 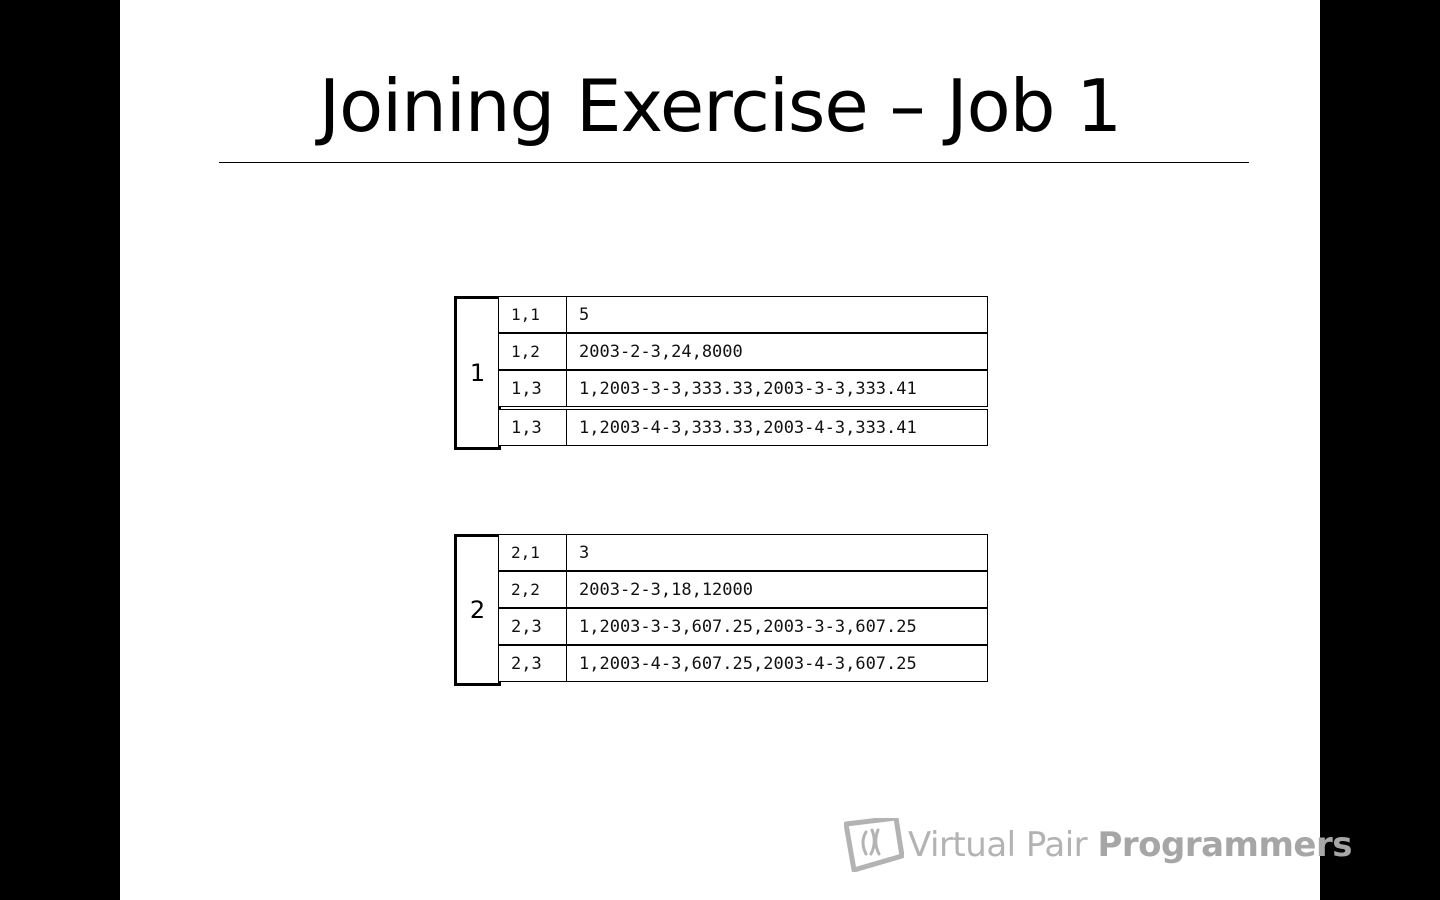 What do you see at coordinates (748, 626) in the screenshot?
I see `row-value: 1,2003-3-3,607.25,2003-3-3,607.25` at bounding box center [748, 626].